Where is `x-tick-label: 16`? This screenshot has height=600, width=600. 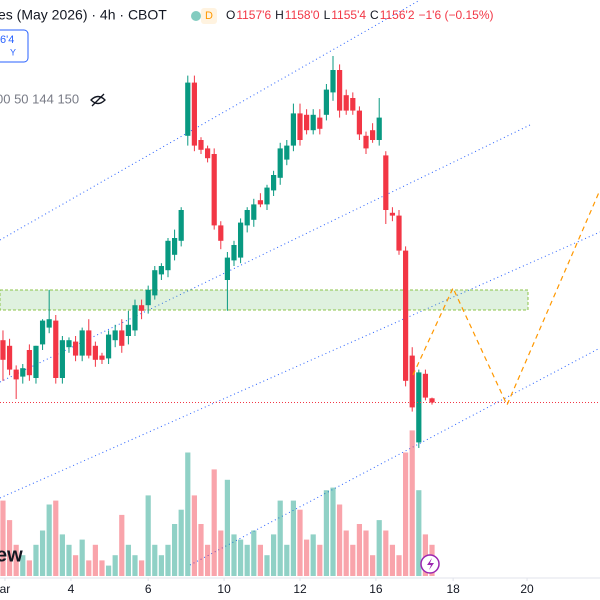 x-tick-label: 16 is located at coordinates (376, 589).